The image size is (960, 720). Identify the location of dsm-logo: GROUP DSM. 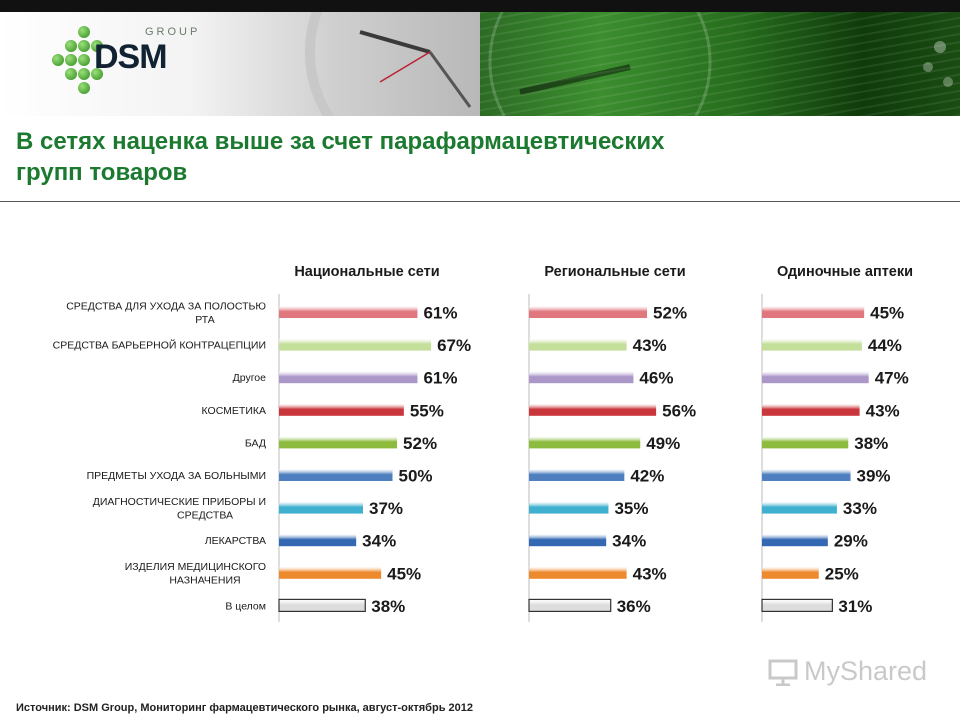
(124, 61).